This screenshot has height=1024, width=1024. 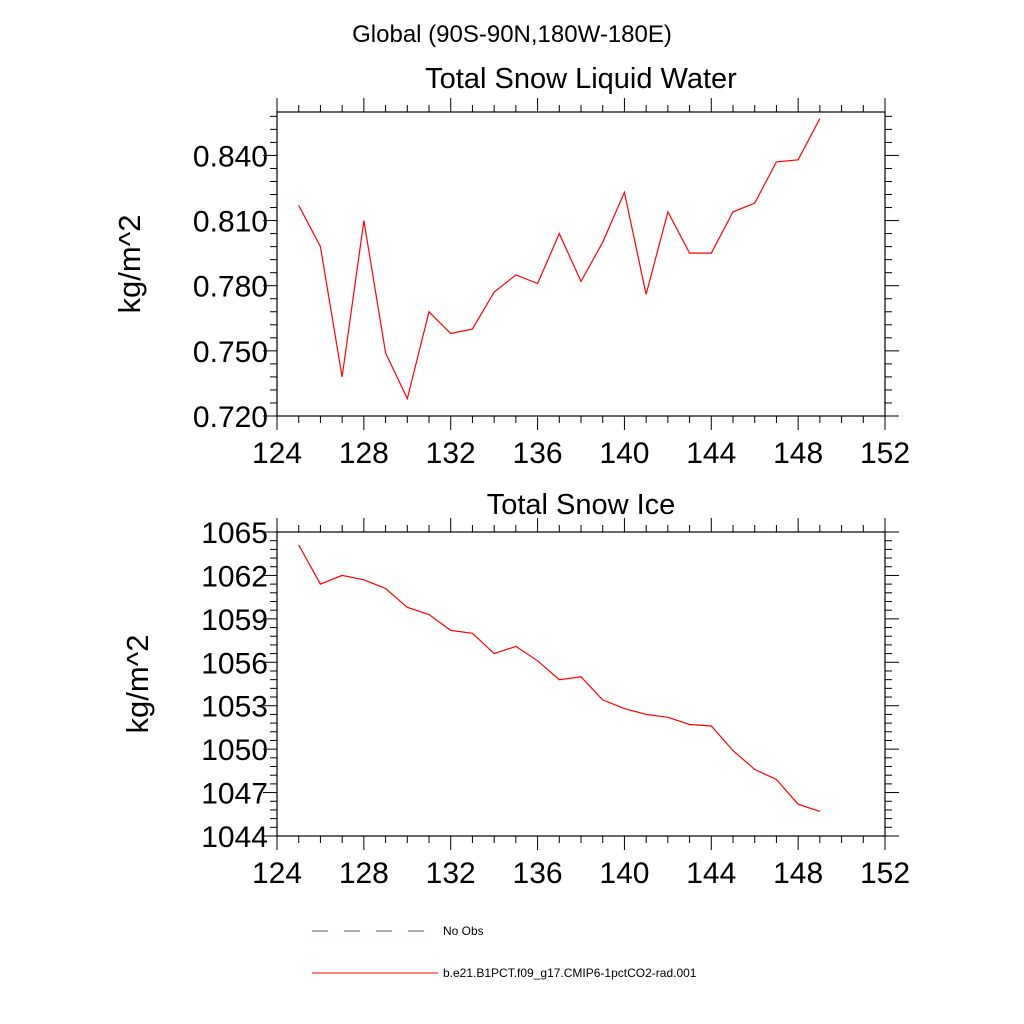 What do you see at coordinates (230, 156) in the screenshot?
I see `y-tick-label: 0.840` at bounding box center [230, 156].